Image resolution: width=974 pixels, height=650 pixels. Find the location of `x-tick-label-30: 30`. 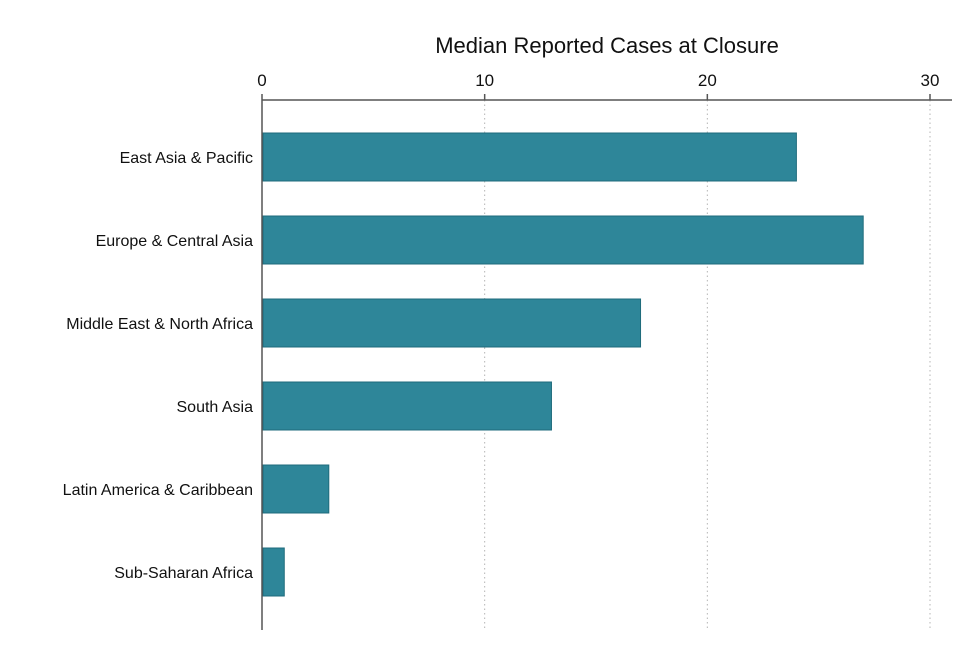

x-tick-label-30: 30 is located at coordinates (930, 80).